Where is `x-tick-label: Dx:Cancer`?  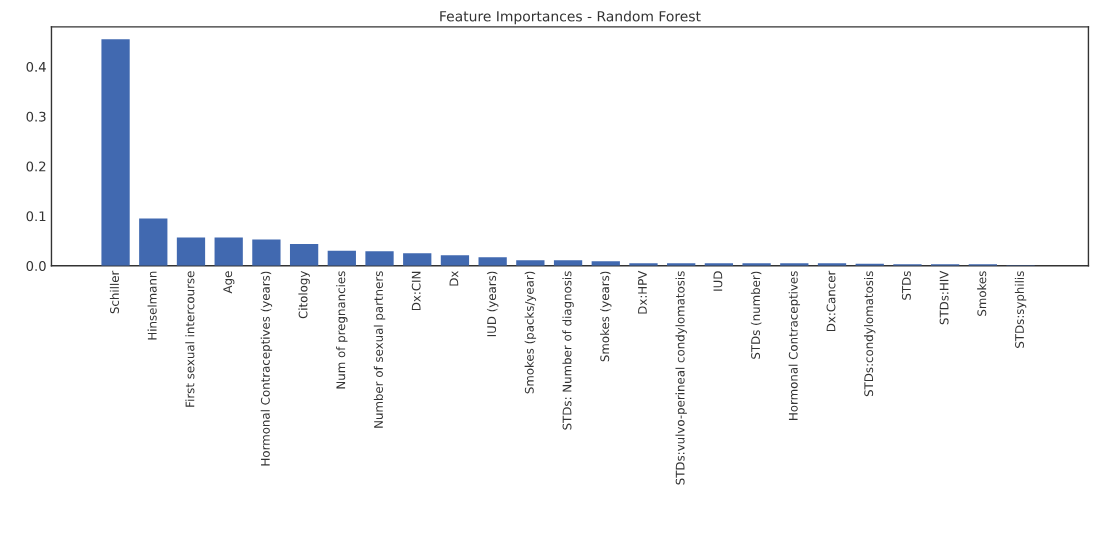
x-tick-label: Dx:Cancer is located at coordinates (831, 301).